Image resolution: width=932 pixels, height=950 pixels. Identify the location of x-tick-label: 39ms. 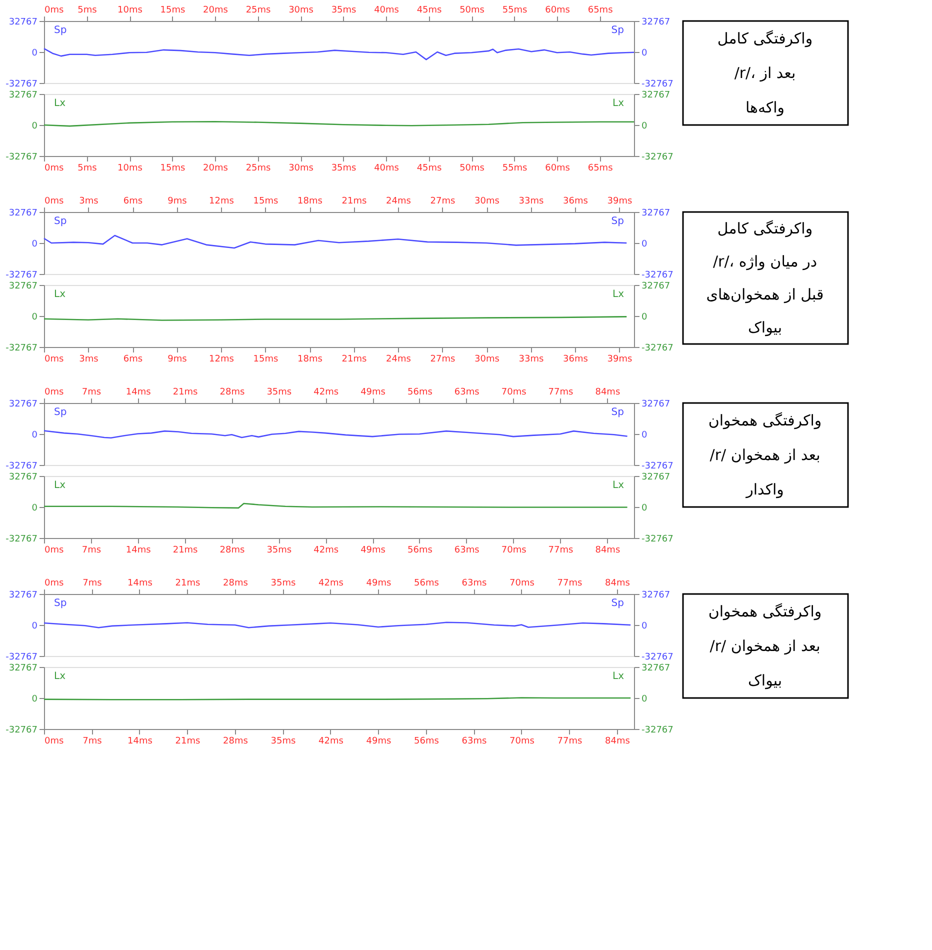
(620, 359).